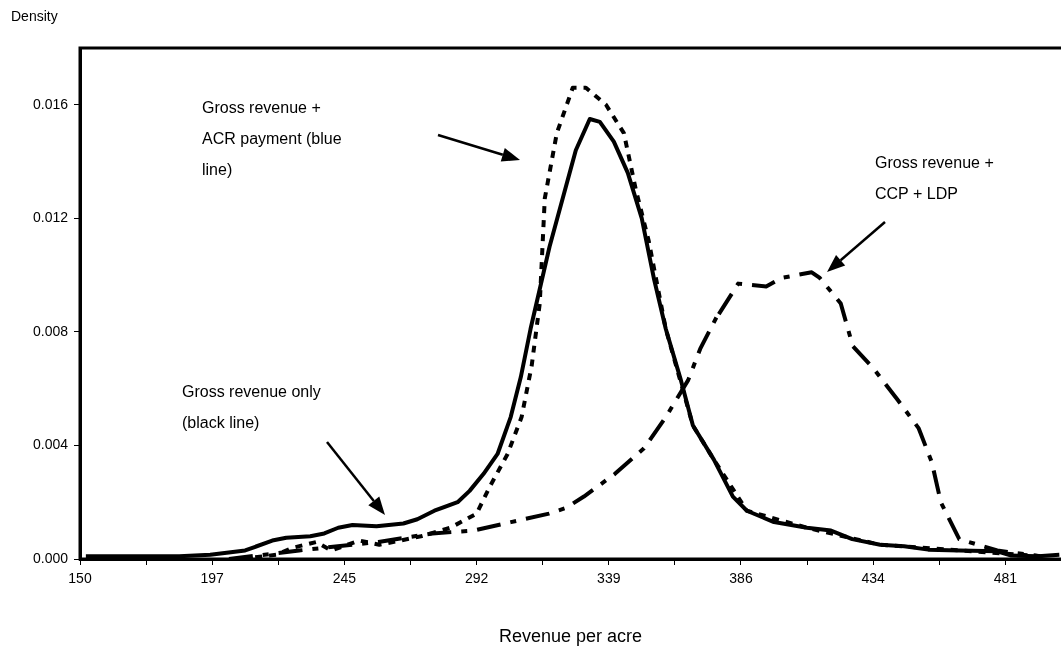 The width and height of the screenshot is (1061, 652). I want to click on x-tick-label: 197, so click(212, 578).